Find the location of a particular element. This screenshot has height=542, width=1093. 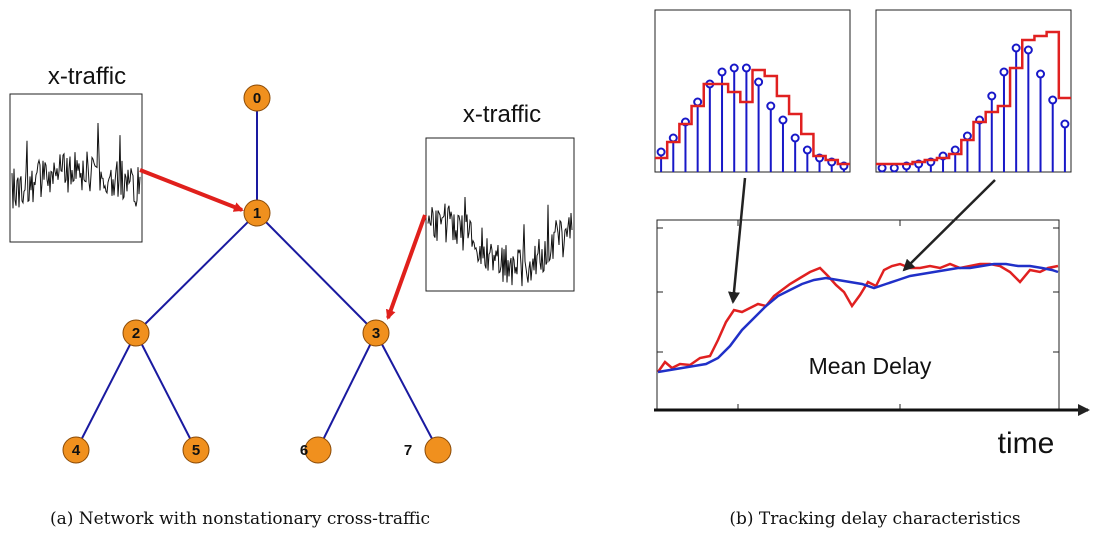

tree-node-label-2: 2 is located at coordinates (136, 333).